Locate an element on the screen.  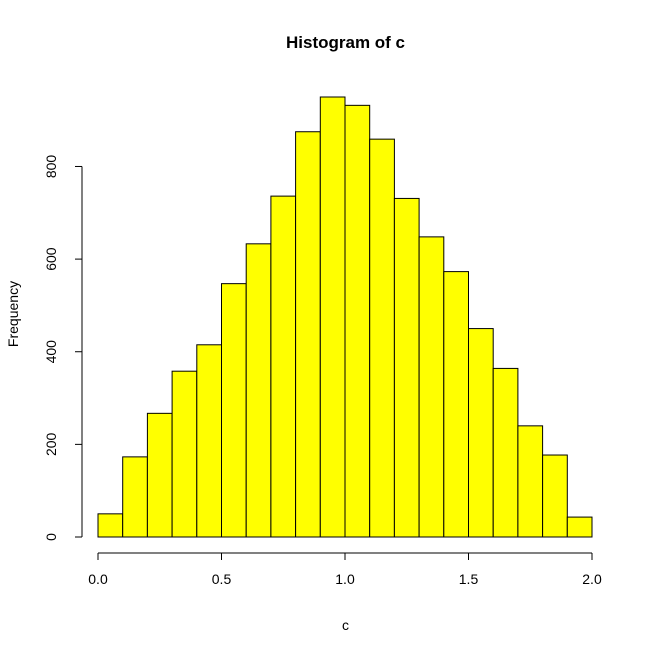
y-axis: 0 200 400 600 800 is located at coordinates (63, 348).